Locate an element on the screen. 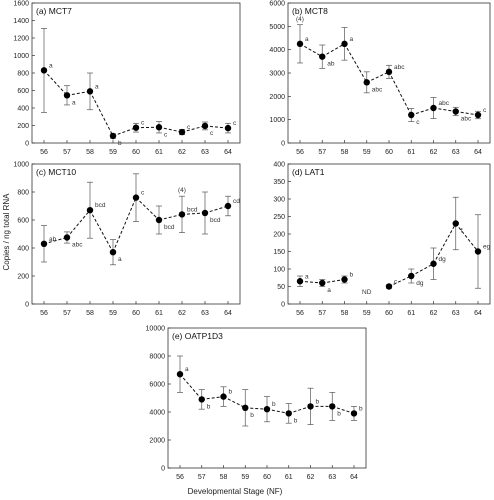 The width and height of the screenshot is (494, 500). y-tick-label: 2000 is located at coordinates (157, 441).